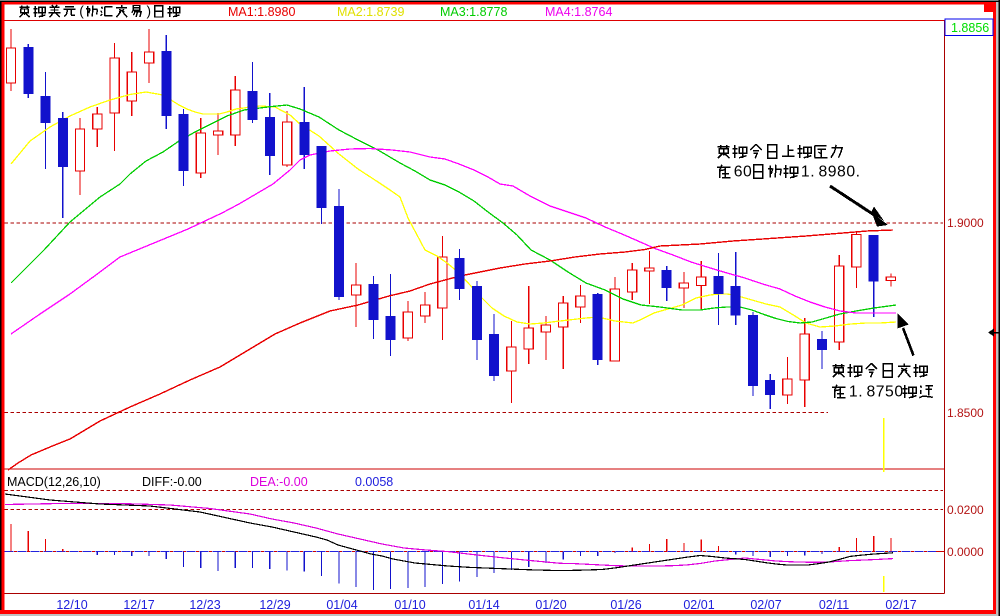  Describe the element at coordinates (370, 12) in the screenshot. I see `svg-text: MA2:1.8739` at that location.